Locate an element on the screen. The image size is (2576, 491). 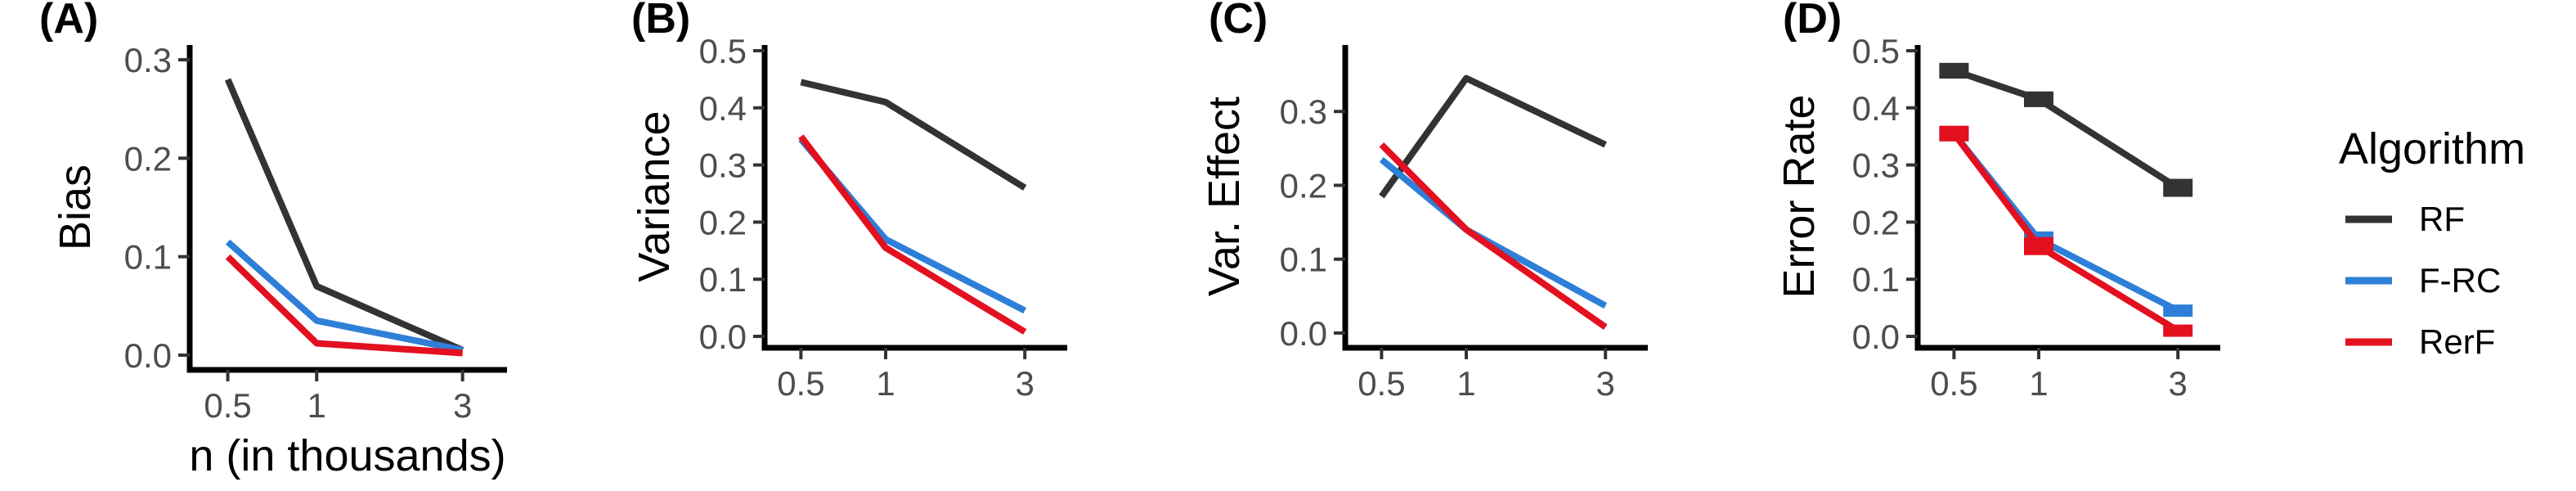
panel-1: (B) 0.0 0.1 0.2 0.3 0.4 0.5 0.5 1 3 Variance is located at coordinates (849, 202).